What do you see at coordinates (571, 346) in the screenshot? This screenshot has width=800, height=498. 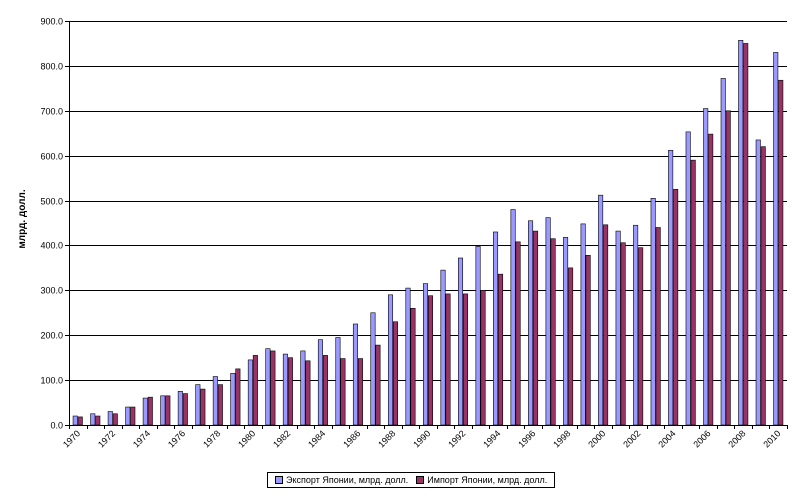 I see `bar-import-1998` at bounding box center [571, 346].